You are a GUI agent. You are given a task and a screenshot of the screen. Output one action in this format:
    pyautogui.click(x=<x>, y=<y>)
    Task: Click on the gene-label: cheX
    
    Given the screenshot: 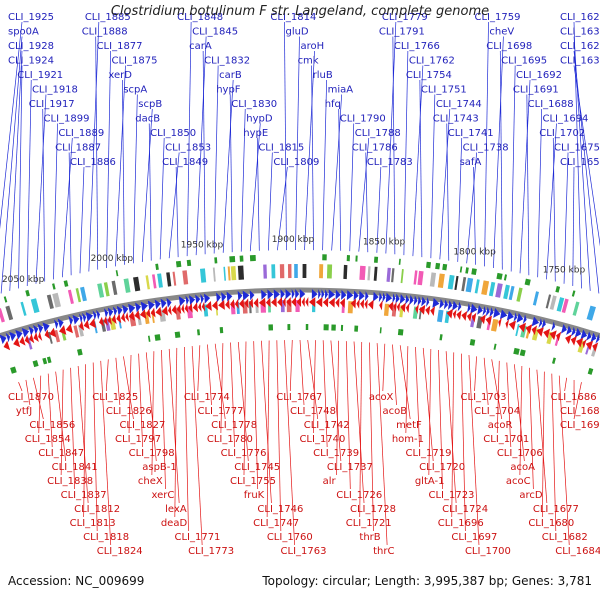 What is the action you would take?
    pyautogui.click(x=150, y=481)
    